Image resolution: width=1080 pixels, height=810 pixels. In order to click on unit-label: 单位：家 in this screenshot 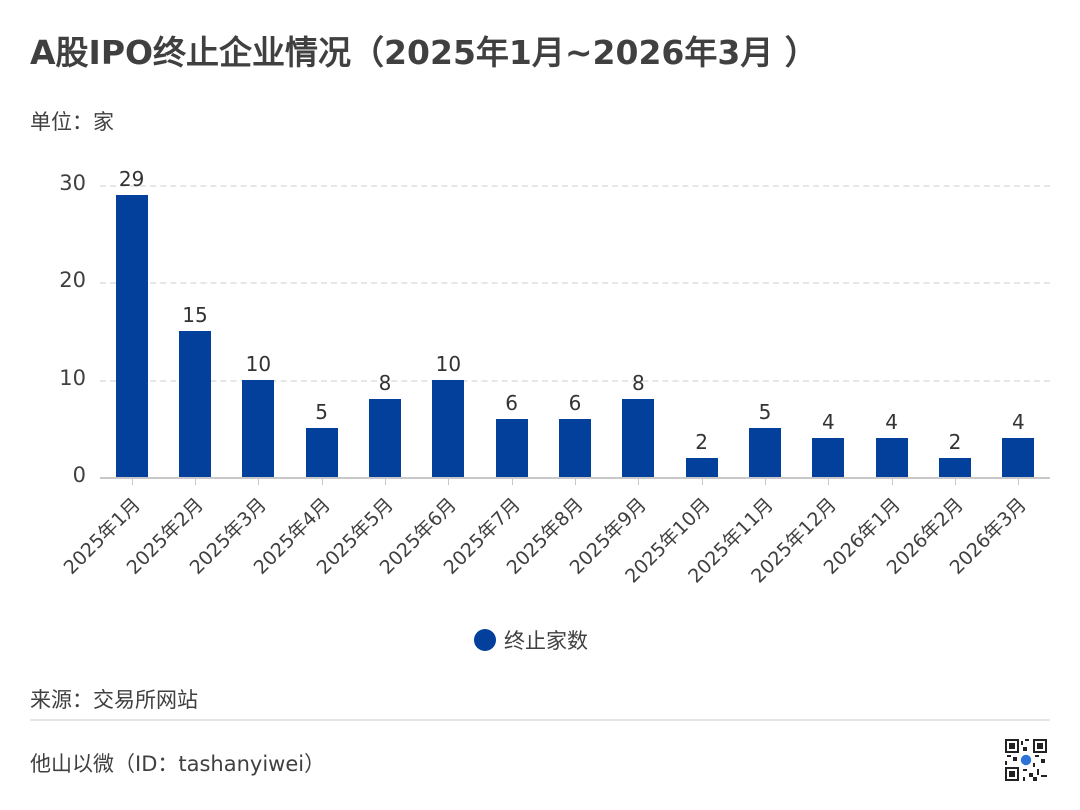, I will do `click(72, 122)`.